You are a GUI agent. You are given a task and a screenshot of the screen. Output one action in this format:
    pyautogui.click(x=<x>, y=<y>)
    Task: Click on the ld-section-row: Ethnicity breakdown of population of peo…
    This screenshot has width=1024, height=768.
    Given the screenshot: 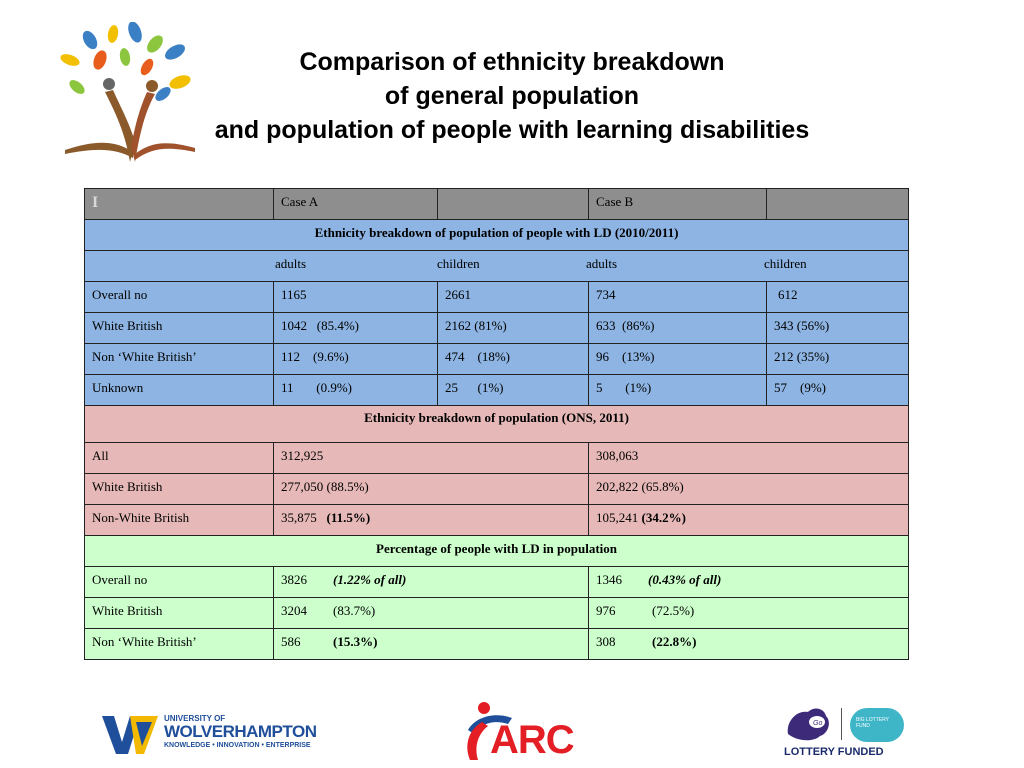 What is the action you would take?
    pyautogui.click(x=496, y=235)
    